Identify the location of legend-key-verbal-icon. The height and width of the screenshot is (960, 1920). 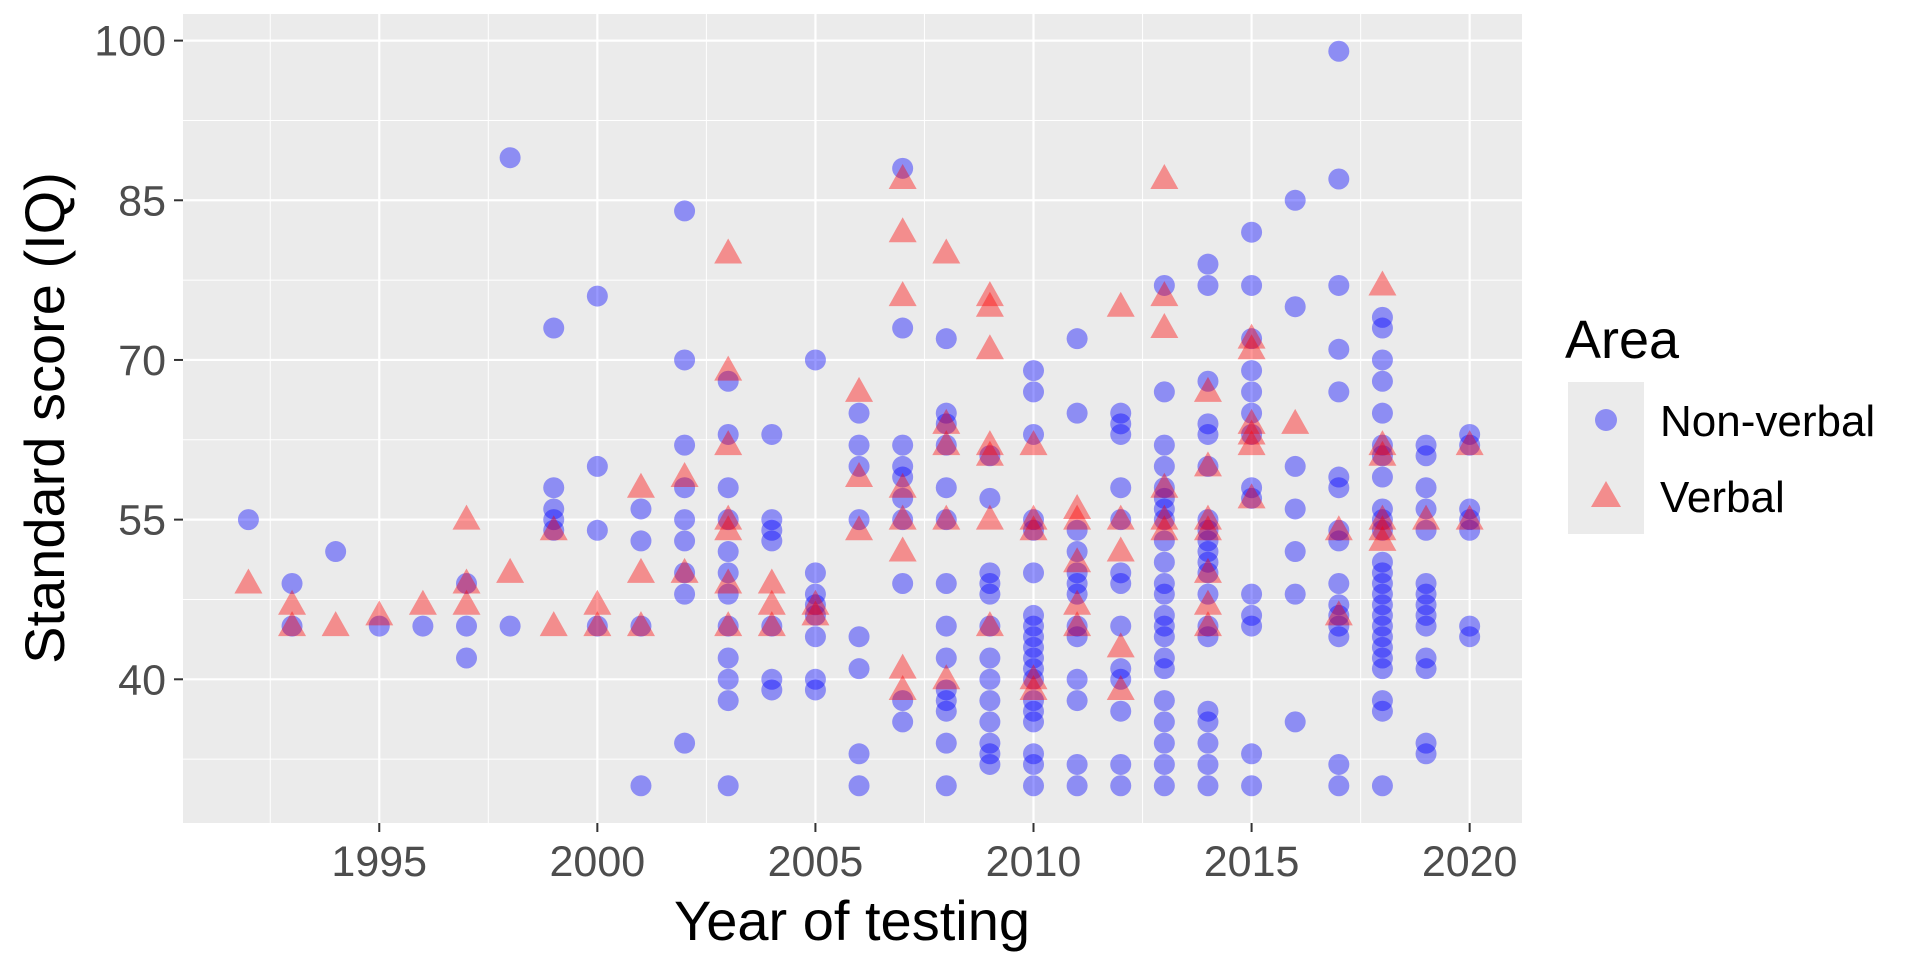
(1606, 494).